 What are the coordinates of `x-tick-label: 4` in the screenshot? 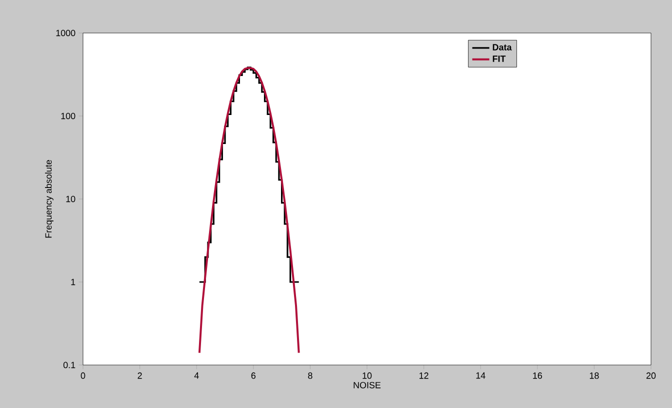 It's located at (196, 375).